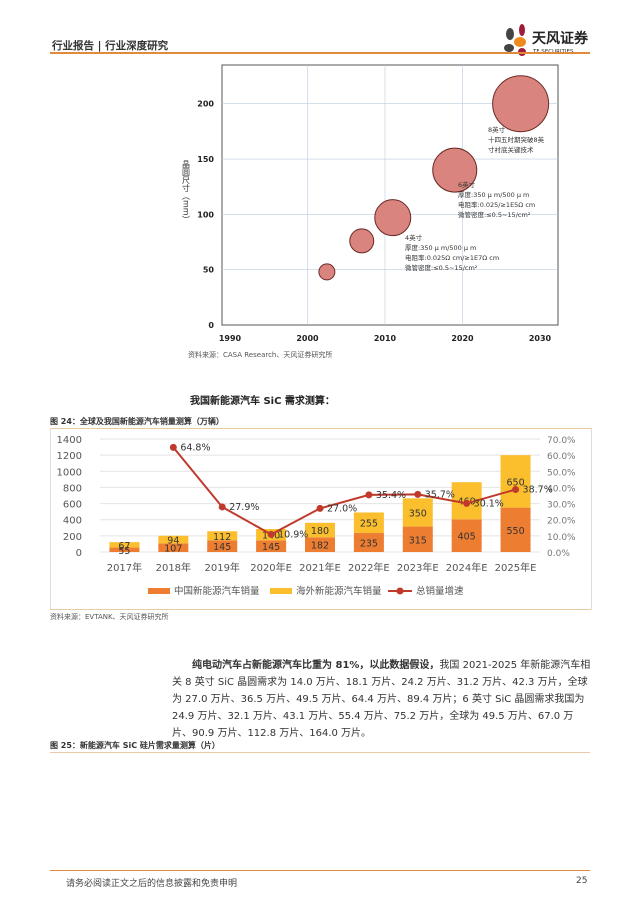 The height and width of the screenshot is (905, 640). What do you see at coordinates (561, 489) in the screenshot?
I see `y-right-tick: 40.0%` at bounding box center [561, 489].